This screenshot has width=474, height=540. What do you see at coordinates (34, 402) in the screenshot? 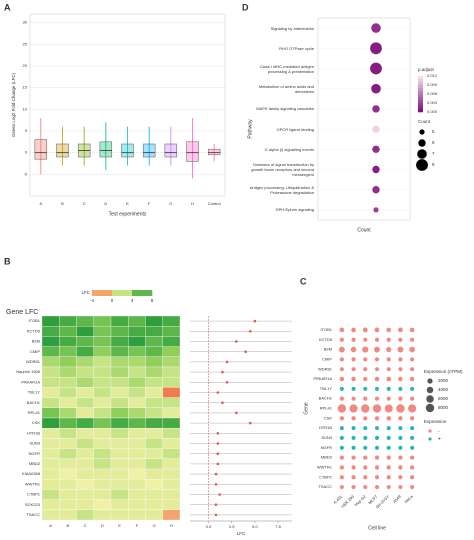
I see `row-label: BACH1` at bounding box center [34, 402].